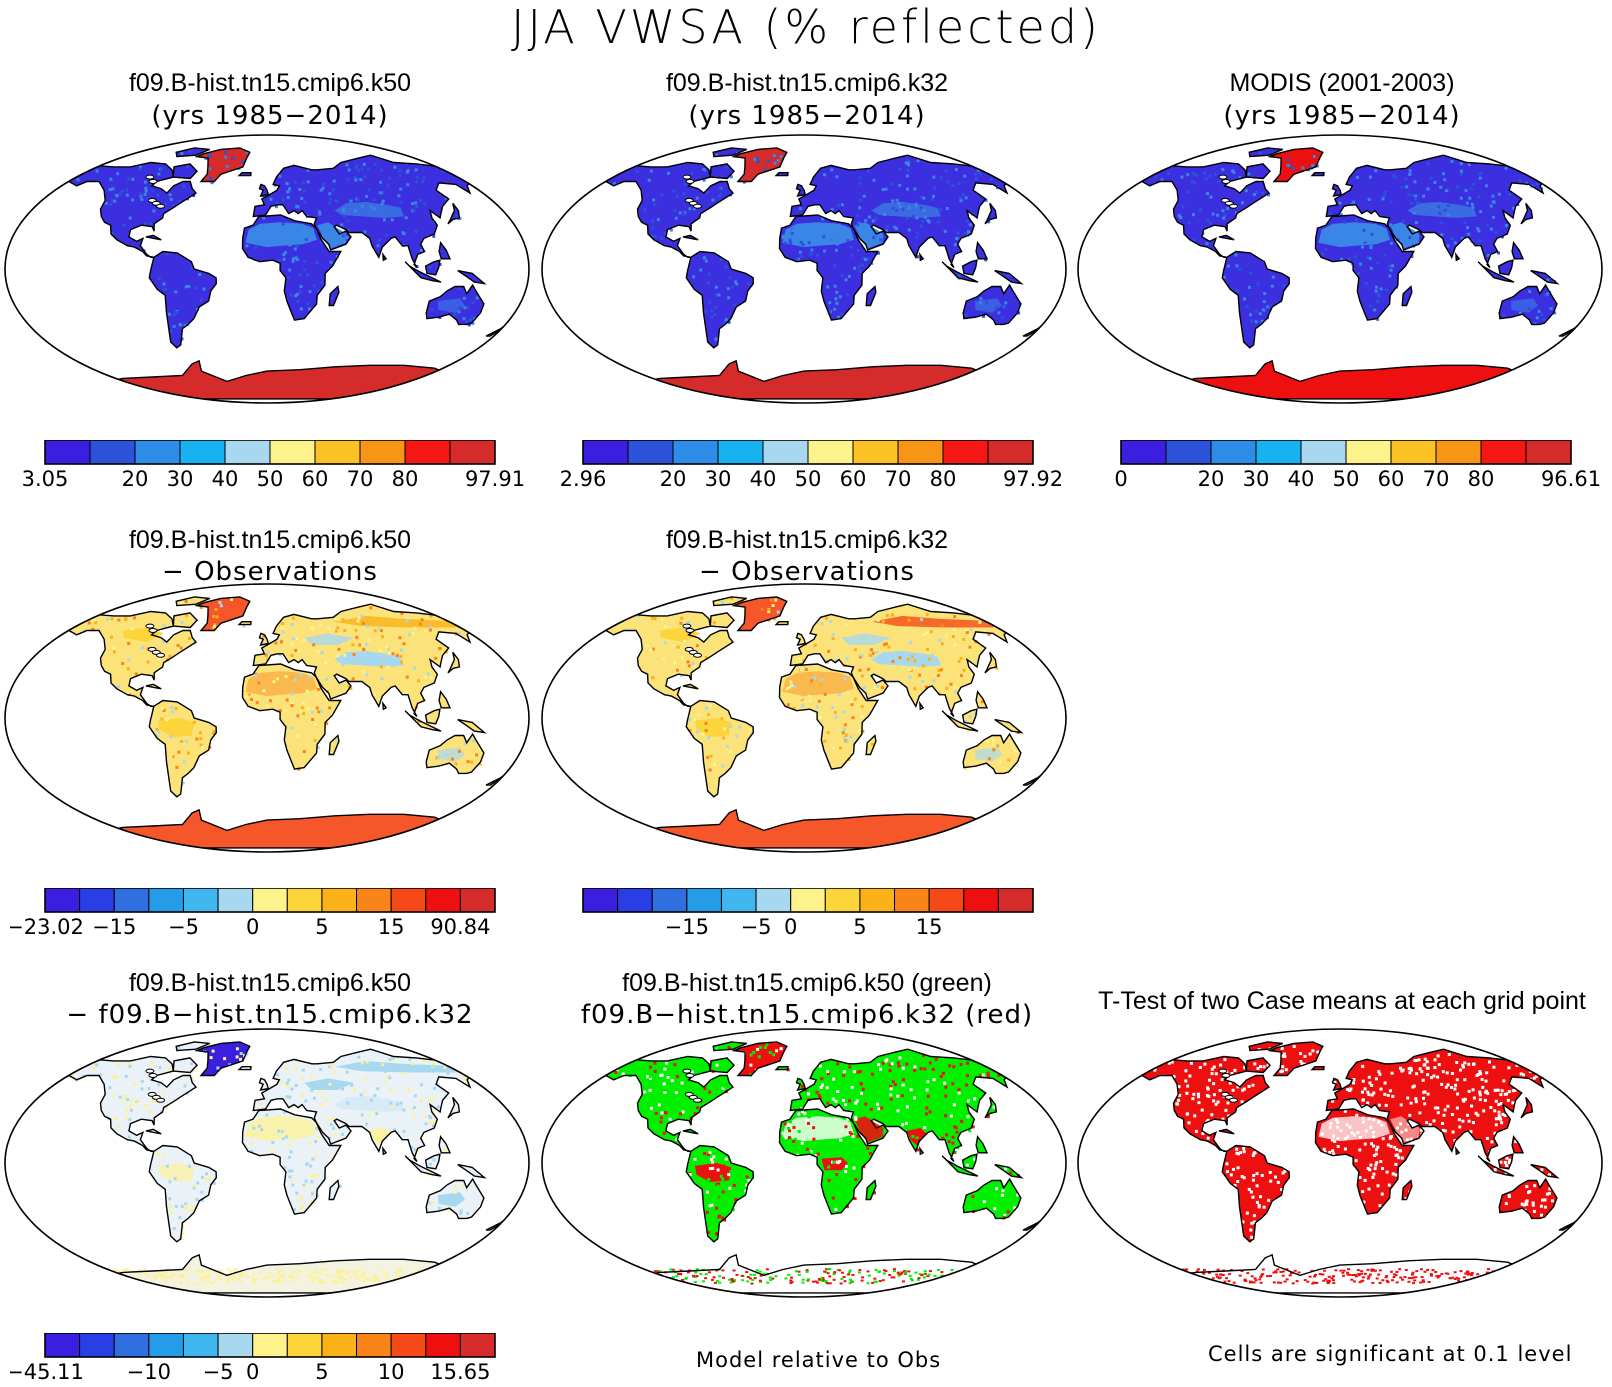 This screenshot has width=1612, height=1387. What do you see at coordinates (369, 1103) in the screenshot?
I see `region-centasia` at bounding box center [369, 1103].